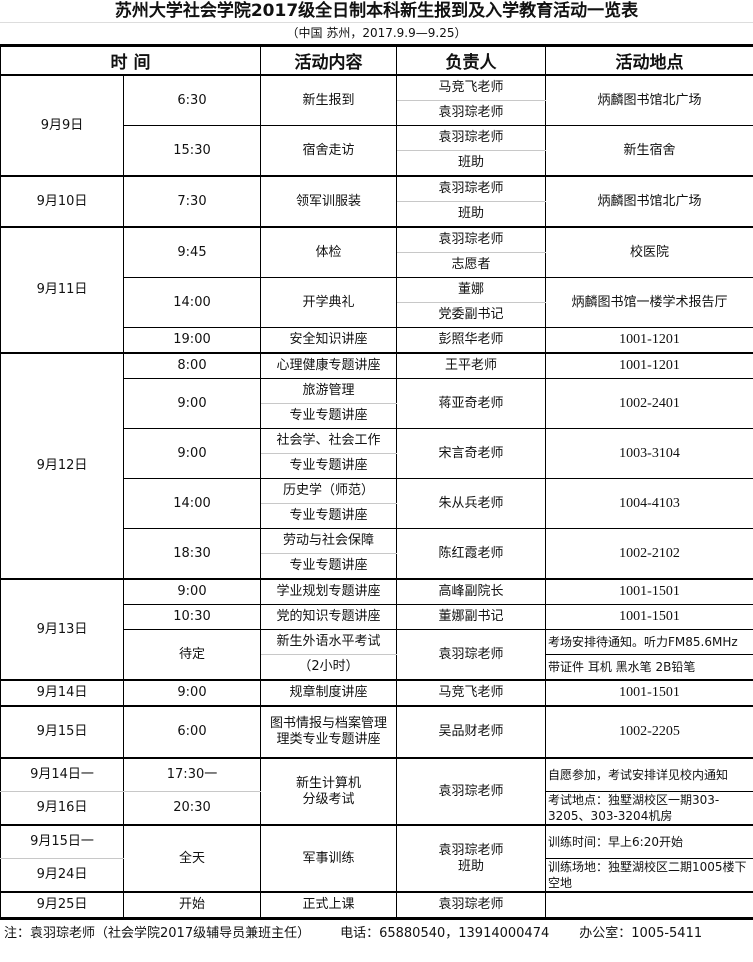  I want to click on activity-cell: 军事训练, so click(329, 858).